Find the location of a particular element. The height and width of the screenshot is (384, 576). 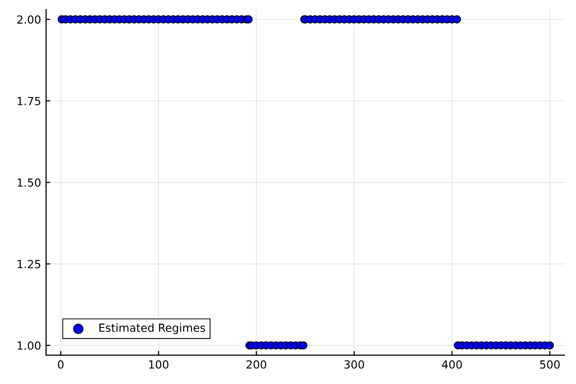

y-tick-label: 1.50 is located at coordinates (29, 182).